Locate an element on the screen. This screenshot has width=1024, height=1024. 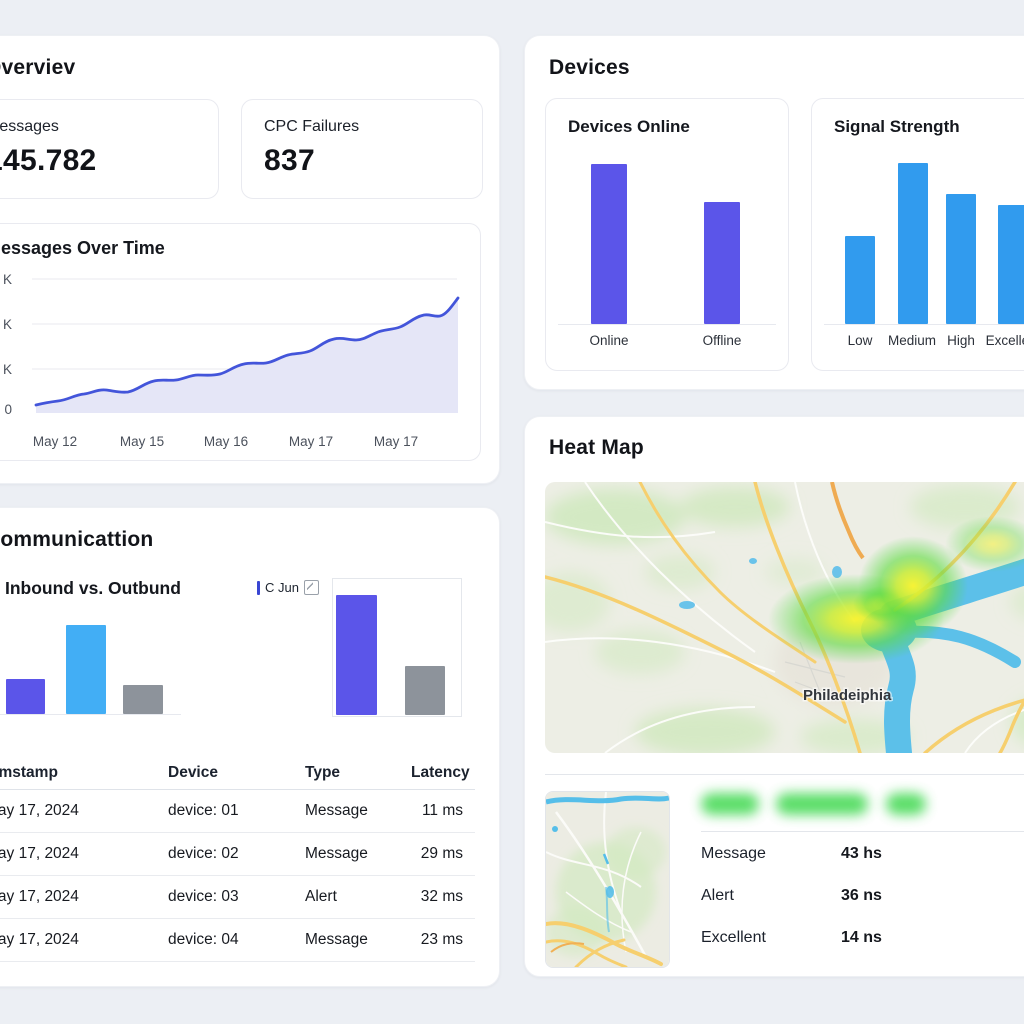
bar-offline is located at coordinates (722, 263).